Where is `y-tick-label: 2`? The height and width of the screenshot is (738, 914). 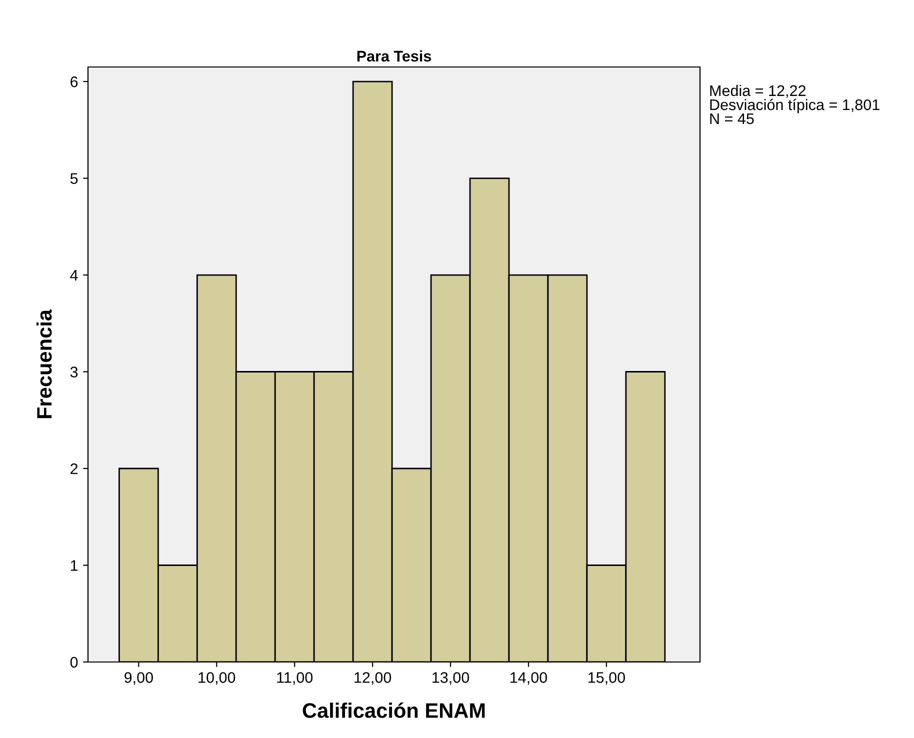 y-tick-label: 2 is located at coordinates (74, 468).